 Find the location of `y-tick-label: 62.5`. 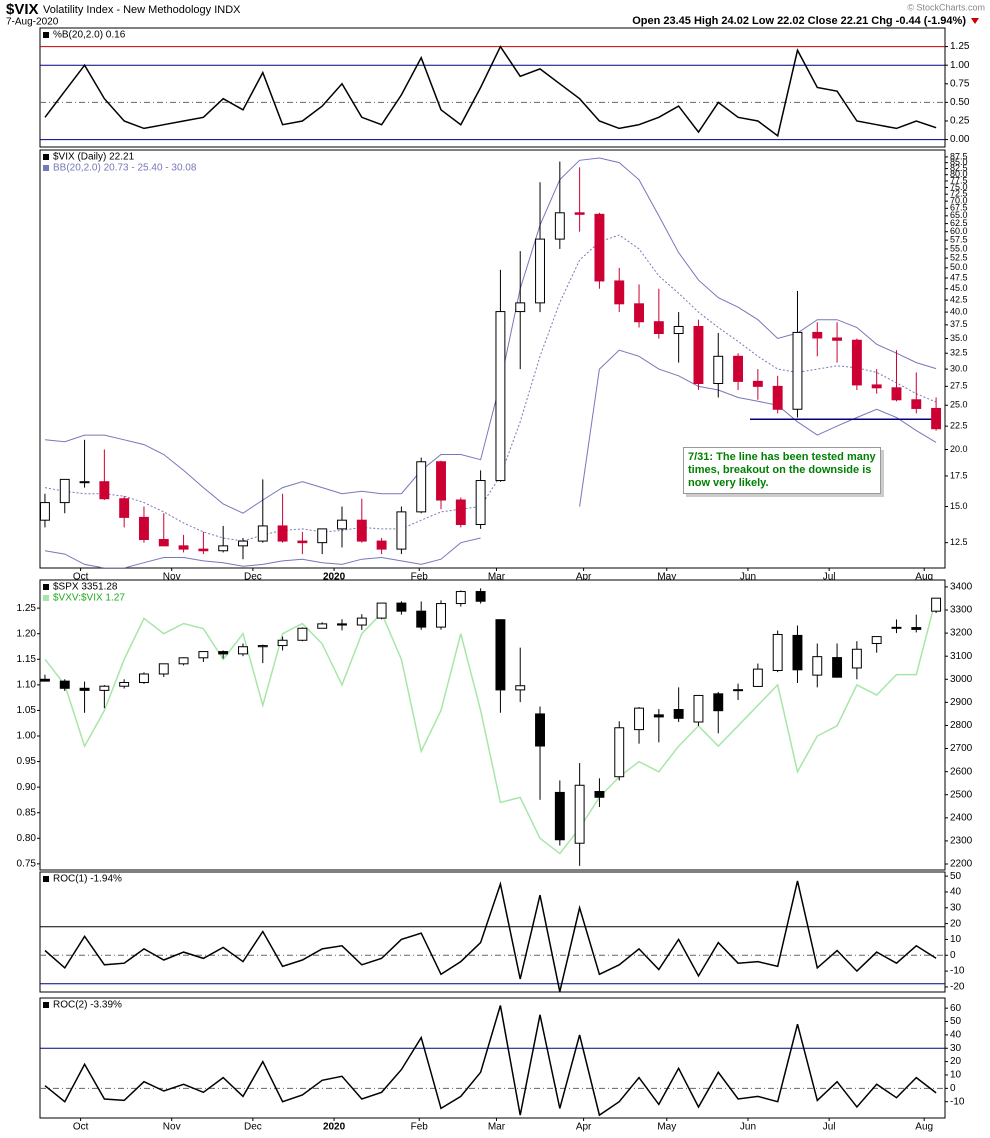

y-tick-label: 62.5 is located at coordinates (959, 223).